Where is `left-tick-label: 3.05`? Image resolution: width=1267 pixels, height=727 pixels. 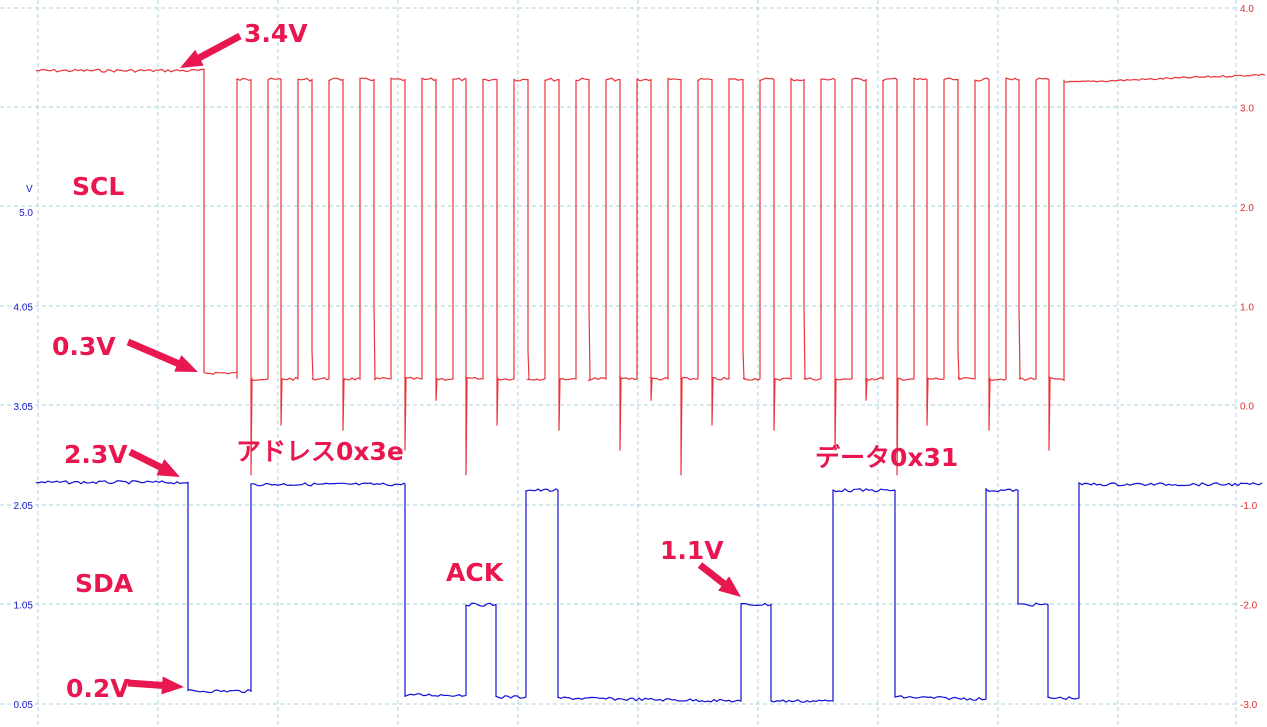 left-tick-label: 3.05 is located at coordinates (24, 407).